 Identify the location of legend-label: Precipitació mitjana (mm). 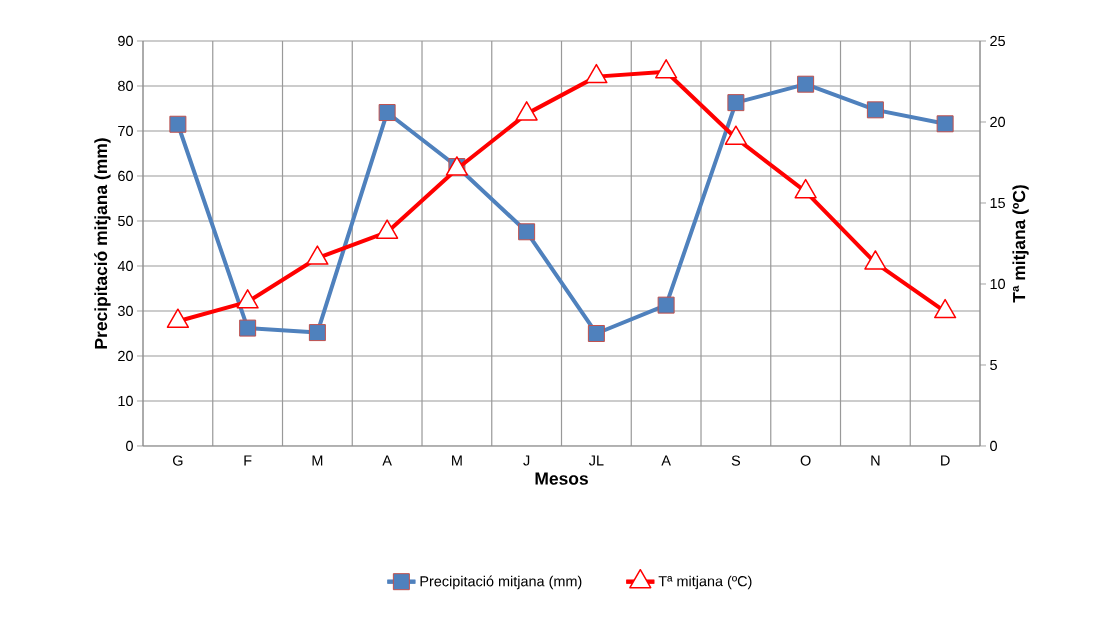
(501, 582).